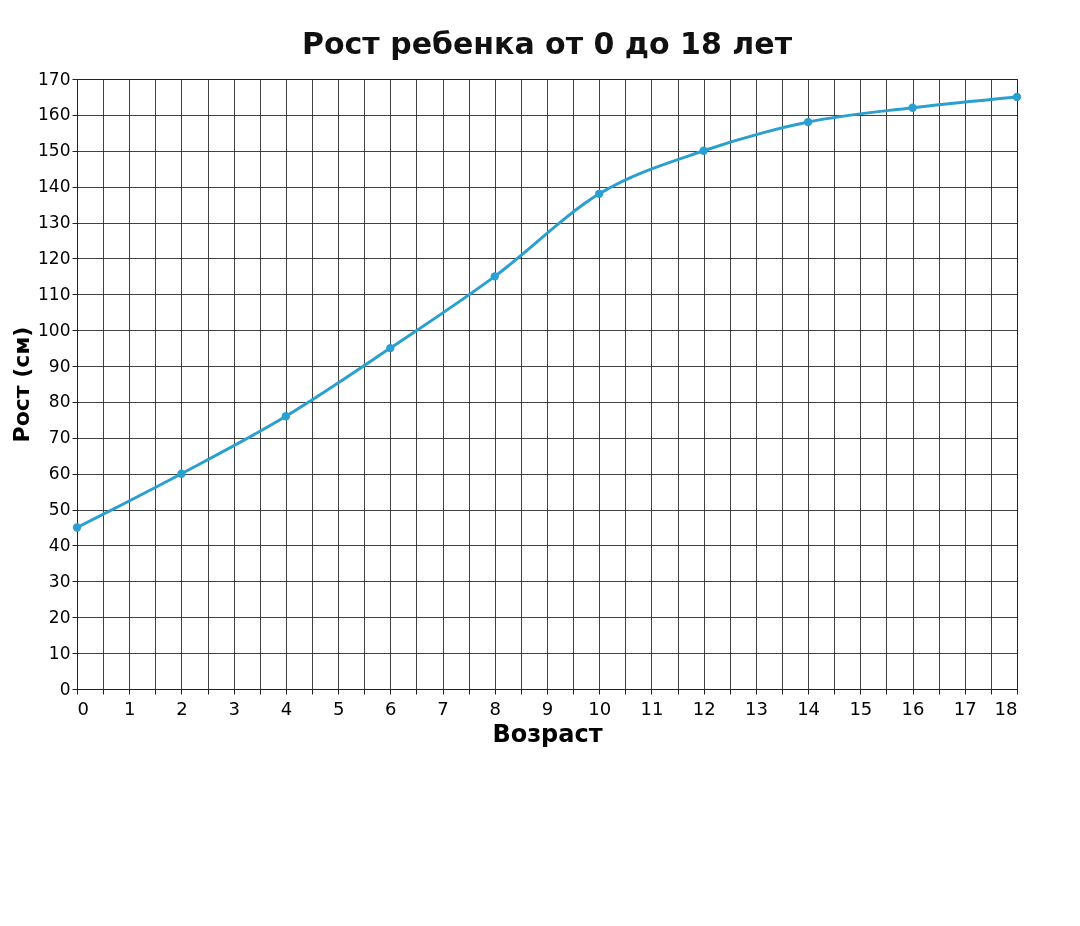 The width and height of the screenshot is (1080, 926). Describe the element at coordinates (600, 708) in the screenshot. I see `x-tick-label: 10` at that location.